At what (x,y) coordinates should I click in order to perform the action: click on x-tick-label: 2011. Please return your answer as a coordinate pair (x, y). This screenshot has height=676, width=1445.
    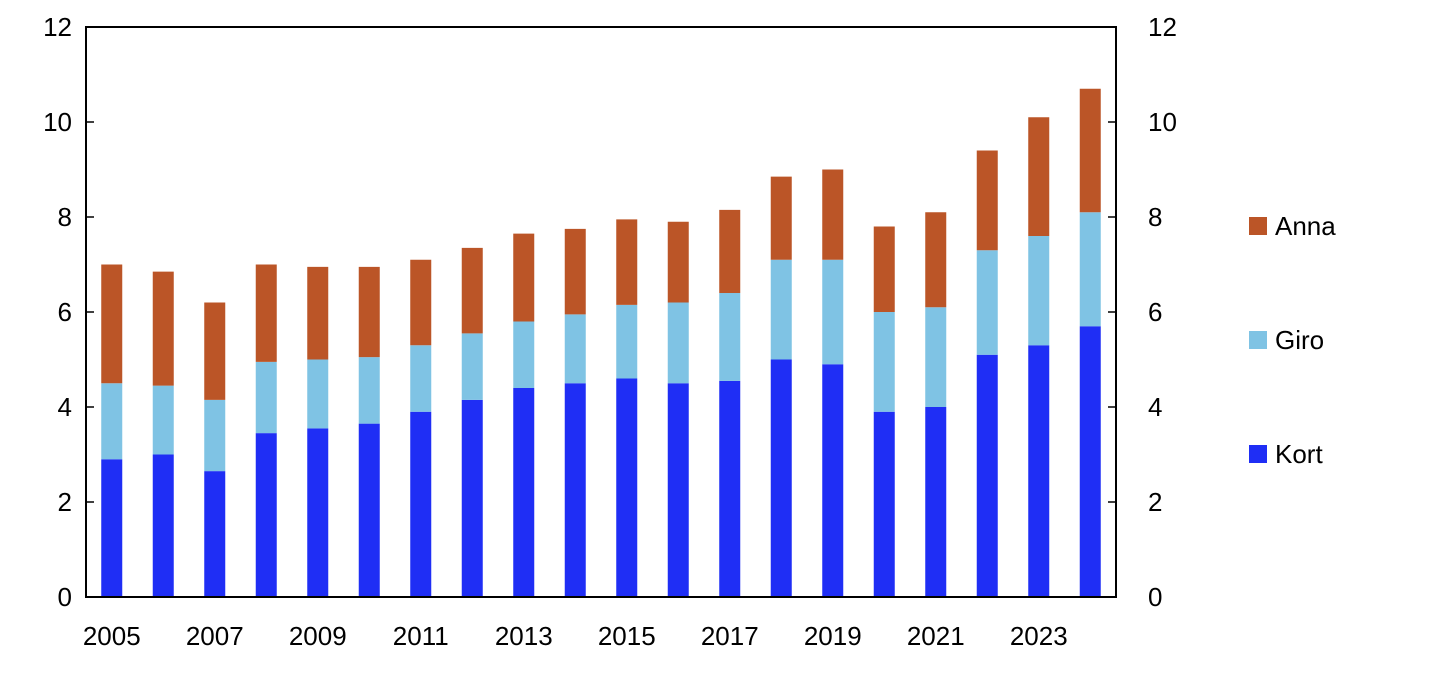
    Looking at the image, I should click on (421, 636).